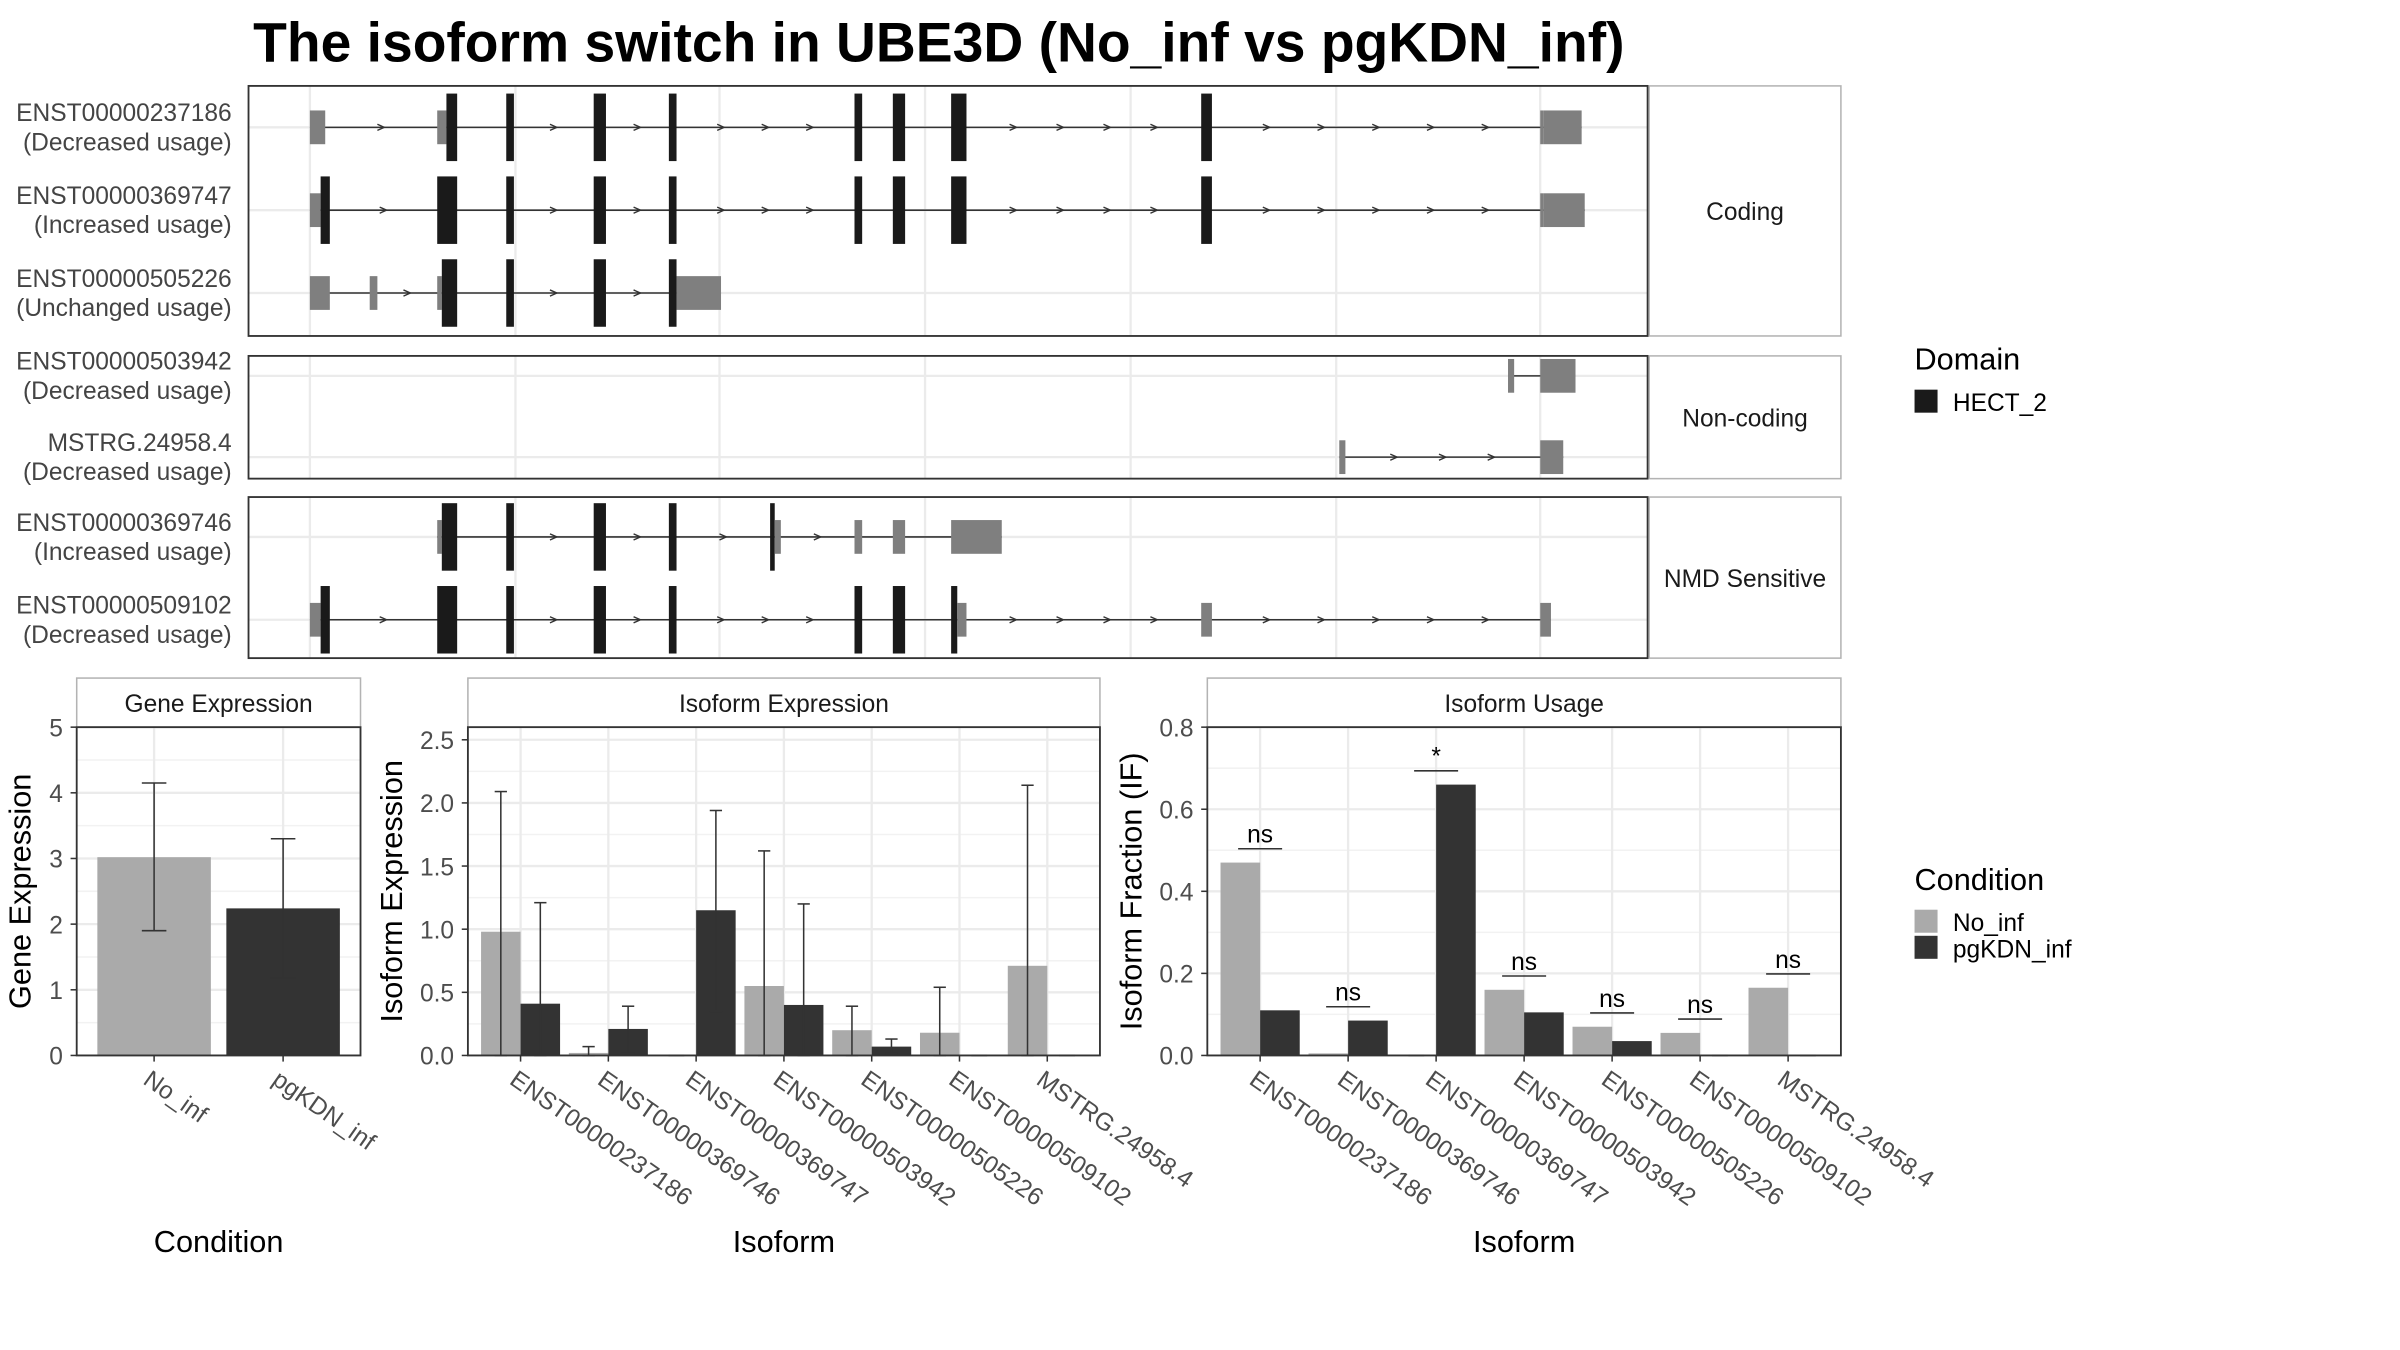  What do you see at coordinates (437, 867) in the screenshot?
I see `y-tick-label: 1.5` at bounding box center [437, 867].